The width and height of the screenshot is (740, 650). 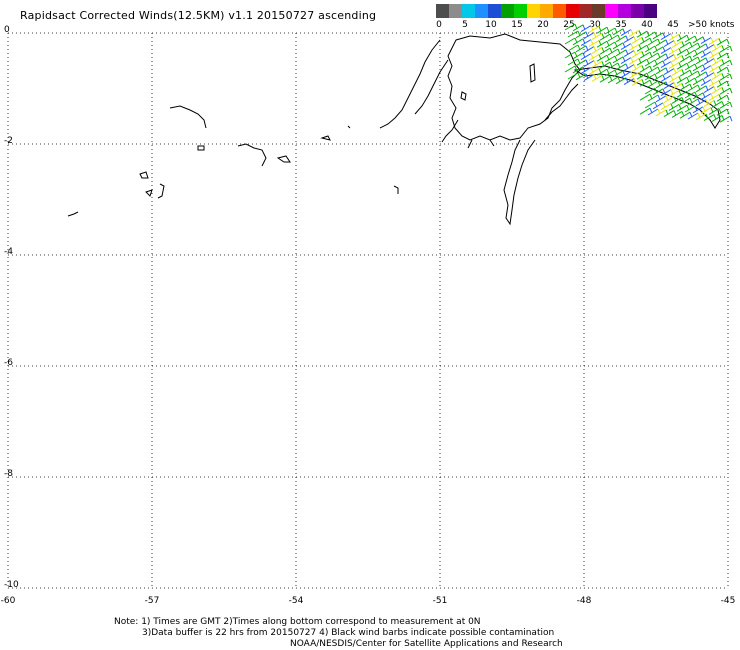 What do you see at coordinates (252, 155) in the screenshot?
I see `island-west-b` at bounding box center [252, 155].